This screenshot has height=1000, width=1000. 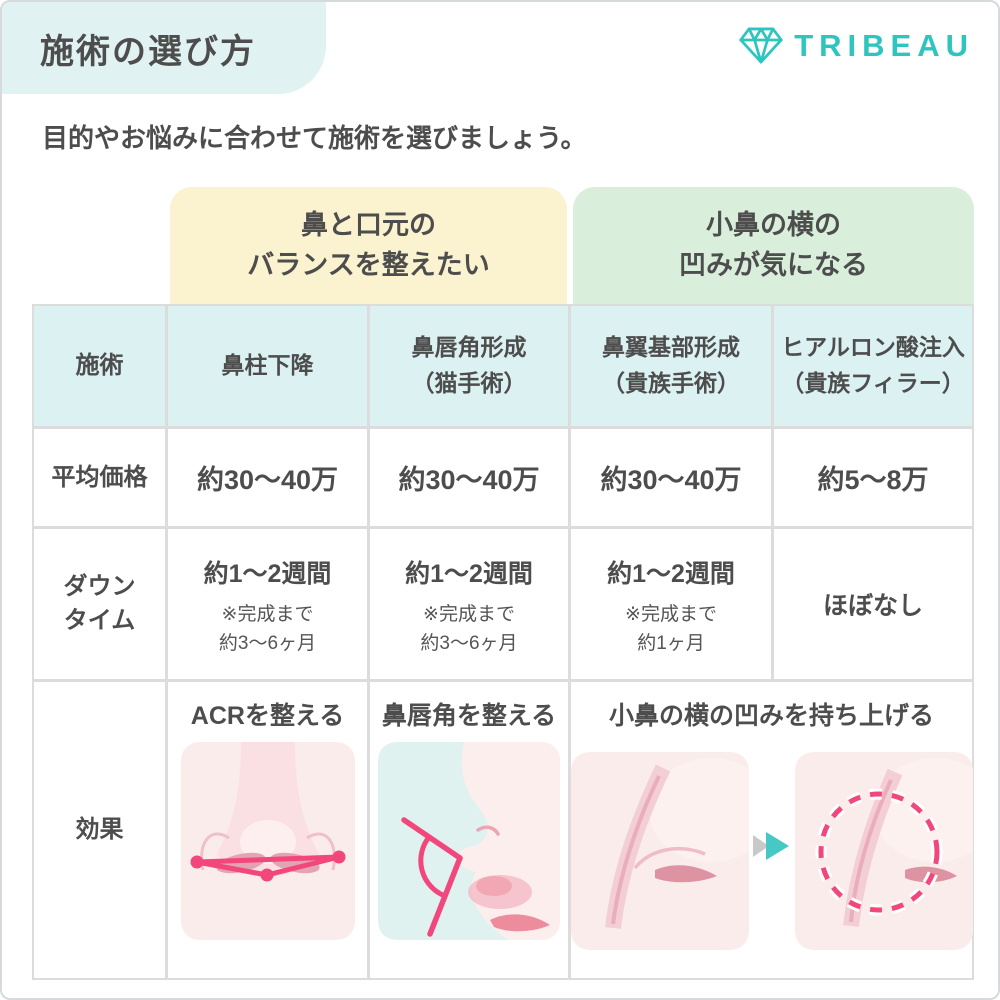 What do you see at coordinates (368, 225) in the screenshot?
I see `category-label-line: 鼻と口元の` at bounding box center [368, 225].